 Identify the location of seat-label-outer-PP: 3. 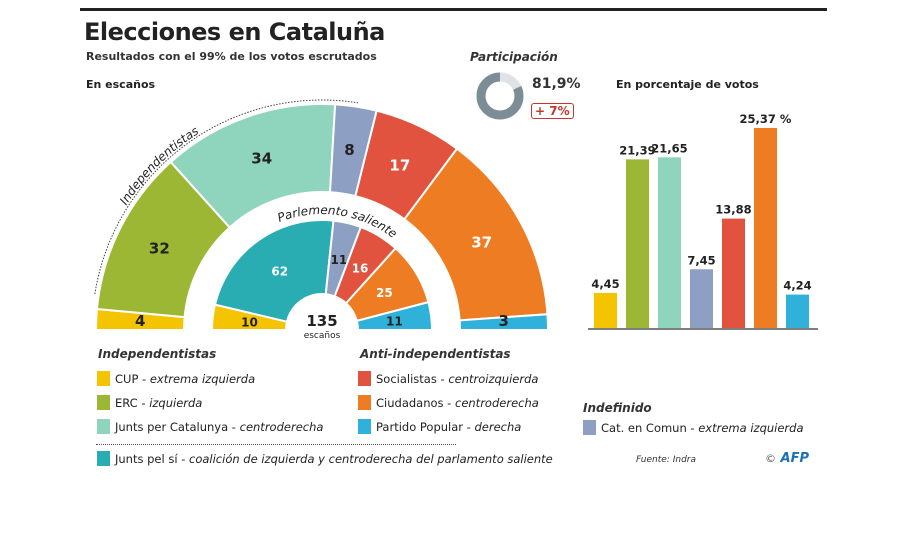
(504, 321).